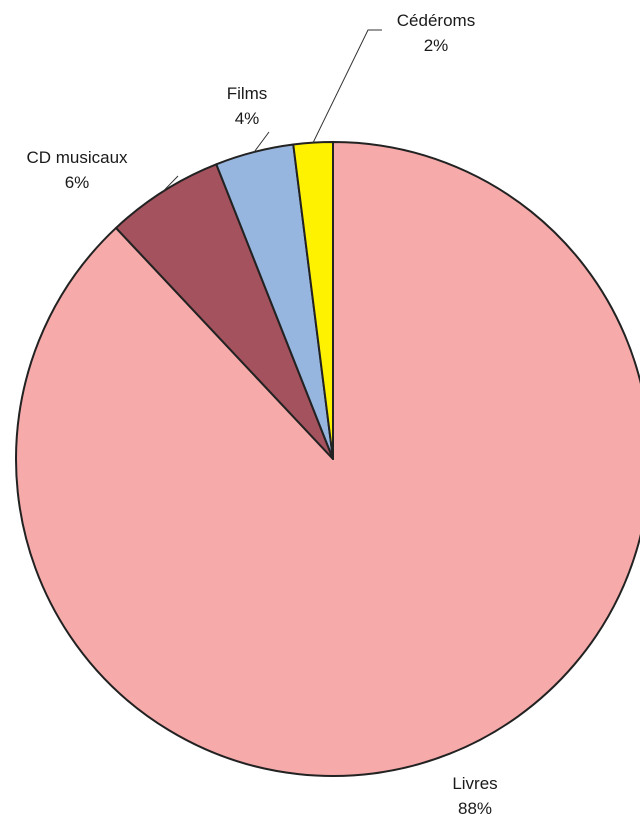 This screenshot has width=640, height=824. I want to click on leader-line-cederoms, so click(347, 86).